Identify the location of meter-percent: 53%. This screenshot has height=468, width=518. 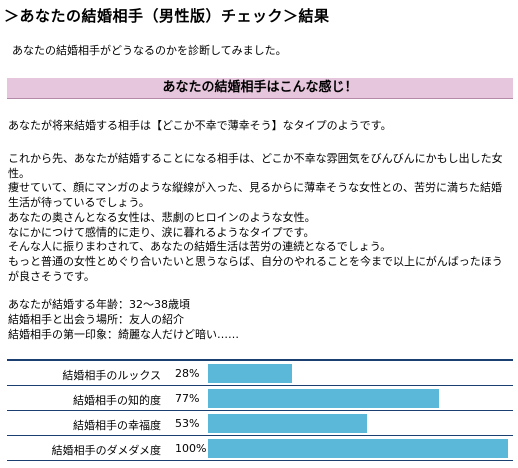
(187, 423).